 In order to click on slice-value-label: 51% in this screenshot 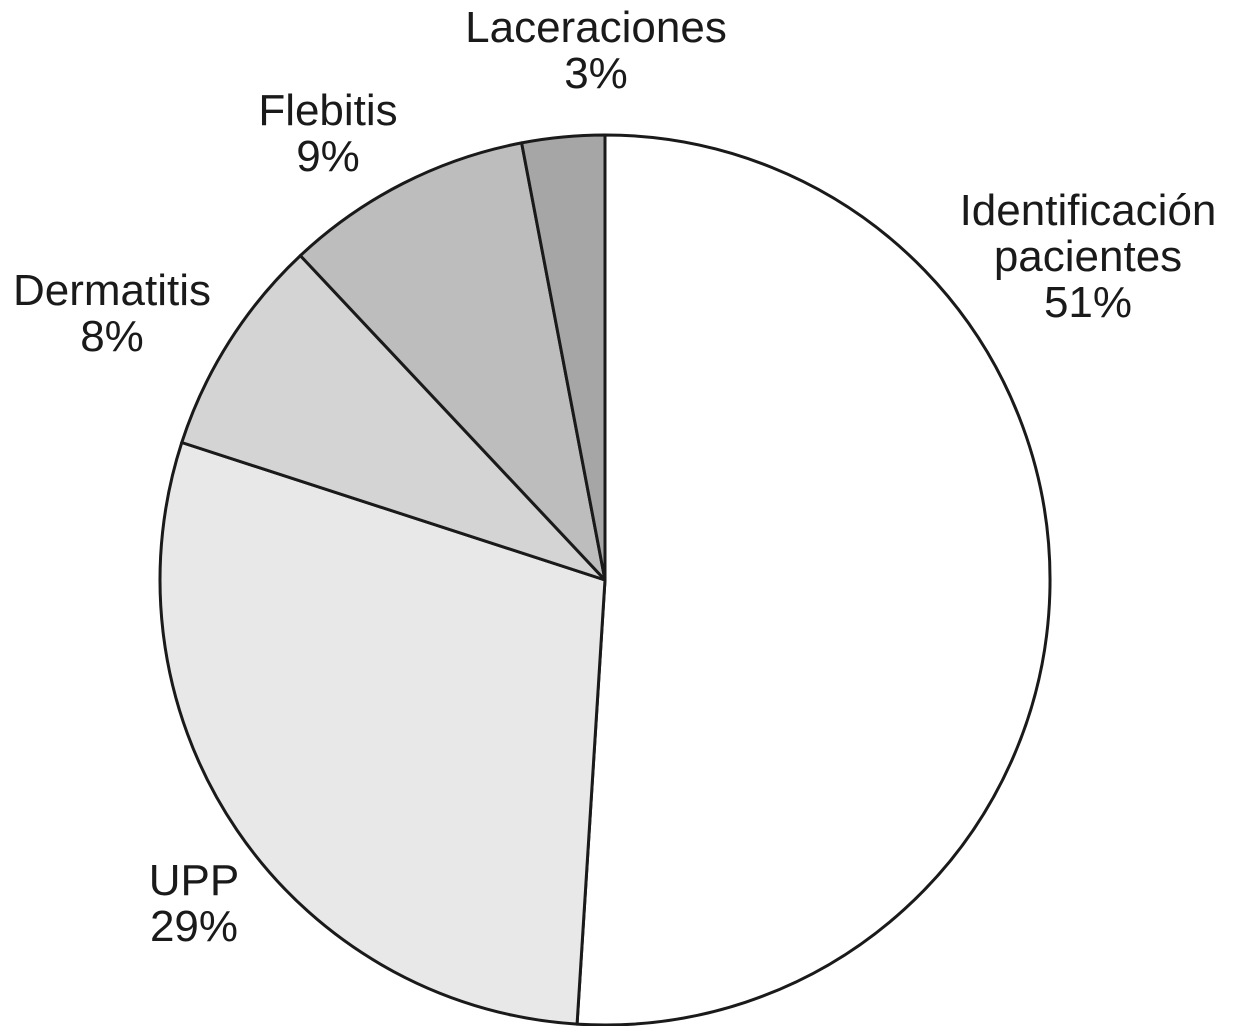, I will do `click(1088, 302)`.